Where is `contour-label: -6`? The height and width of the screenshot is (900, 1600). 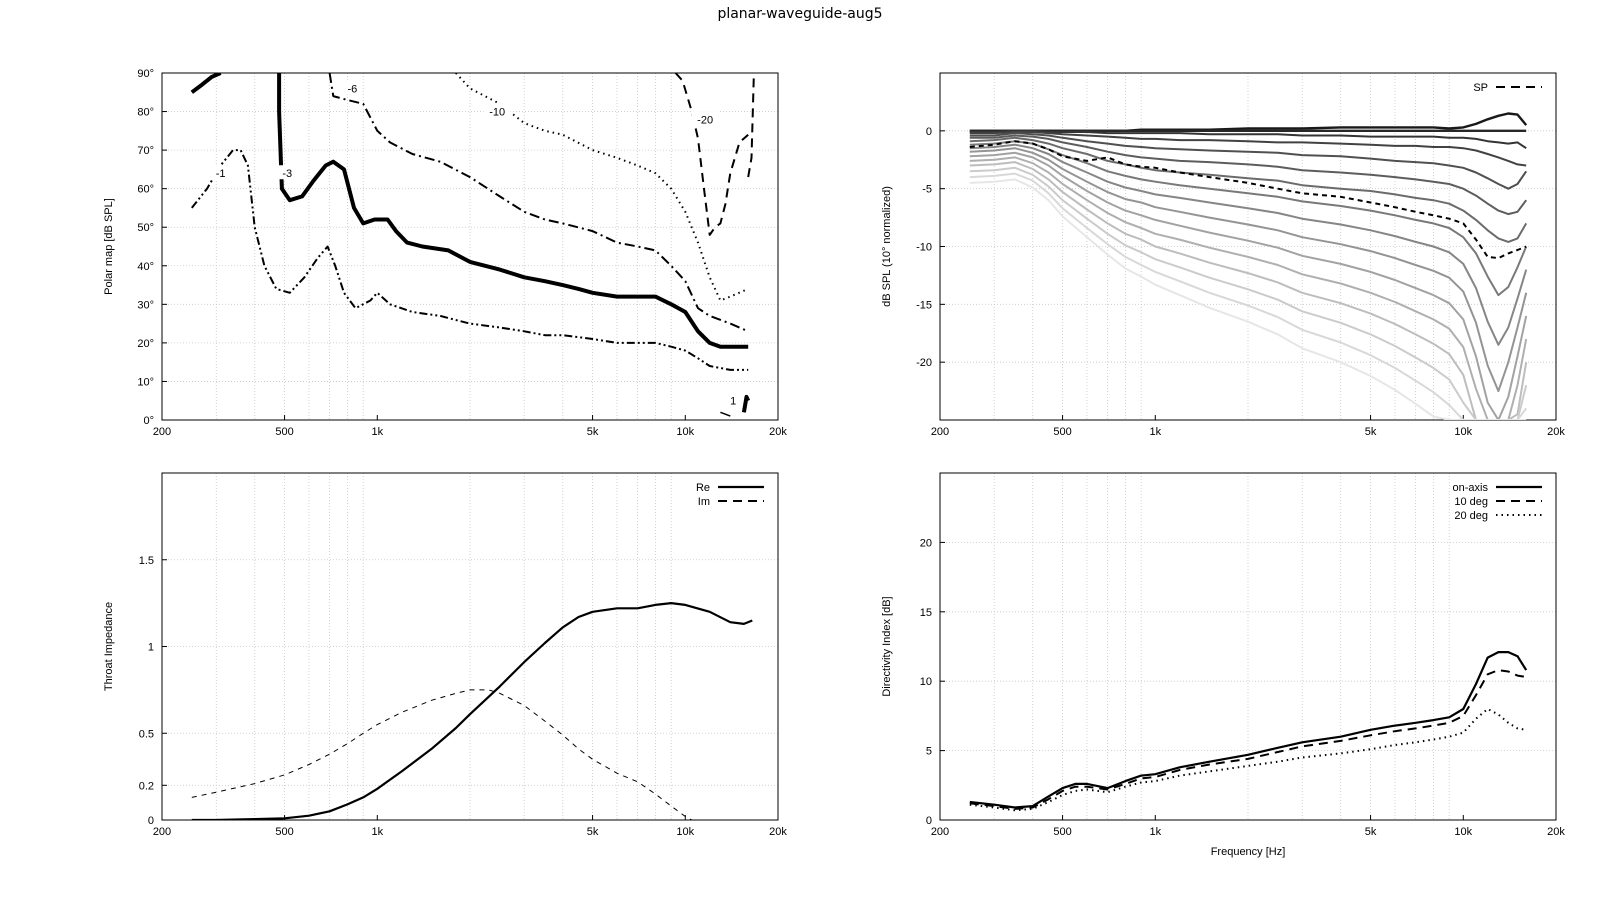
contour-label: -6 is located at coordinates (352, 89).